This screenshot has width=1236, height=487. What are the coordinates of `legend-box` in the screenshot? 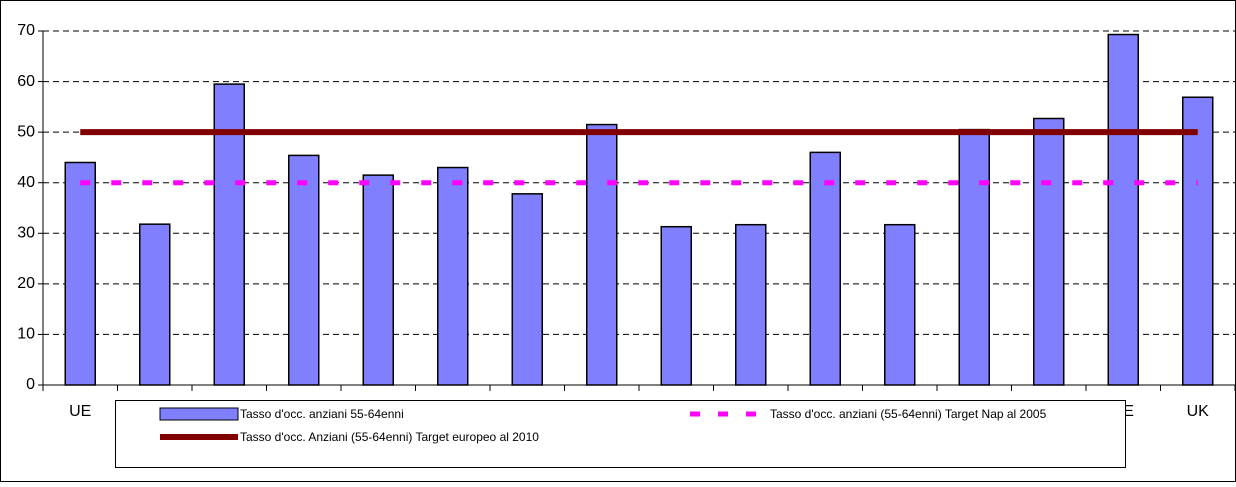 It's located at (620, 434).